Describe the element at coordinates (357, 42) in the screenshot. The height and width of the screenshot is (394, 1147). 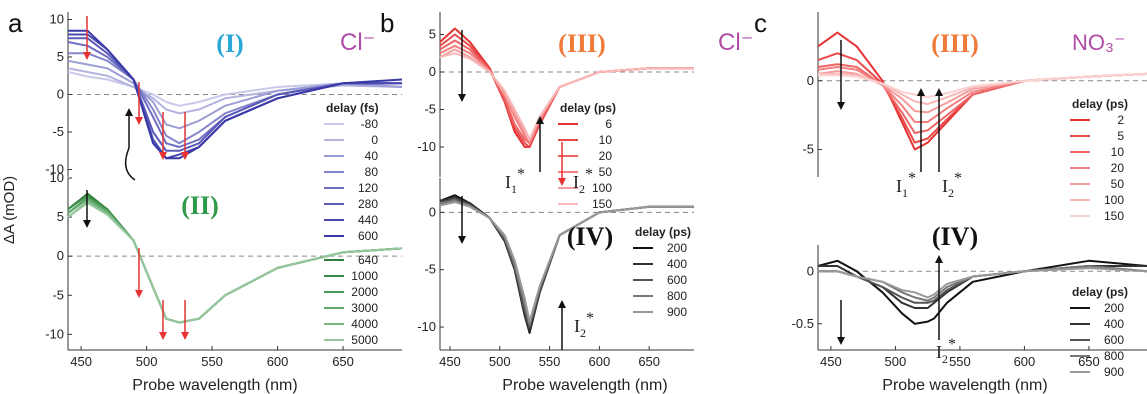
I see `ion-label-a: Cl⁻` at that location.